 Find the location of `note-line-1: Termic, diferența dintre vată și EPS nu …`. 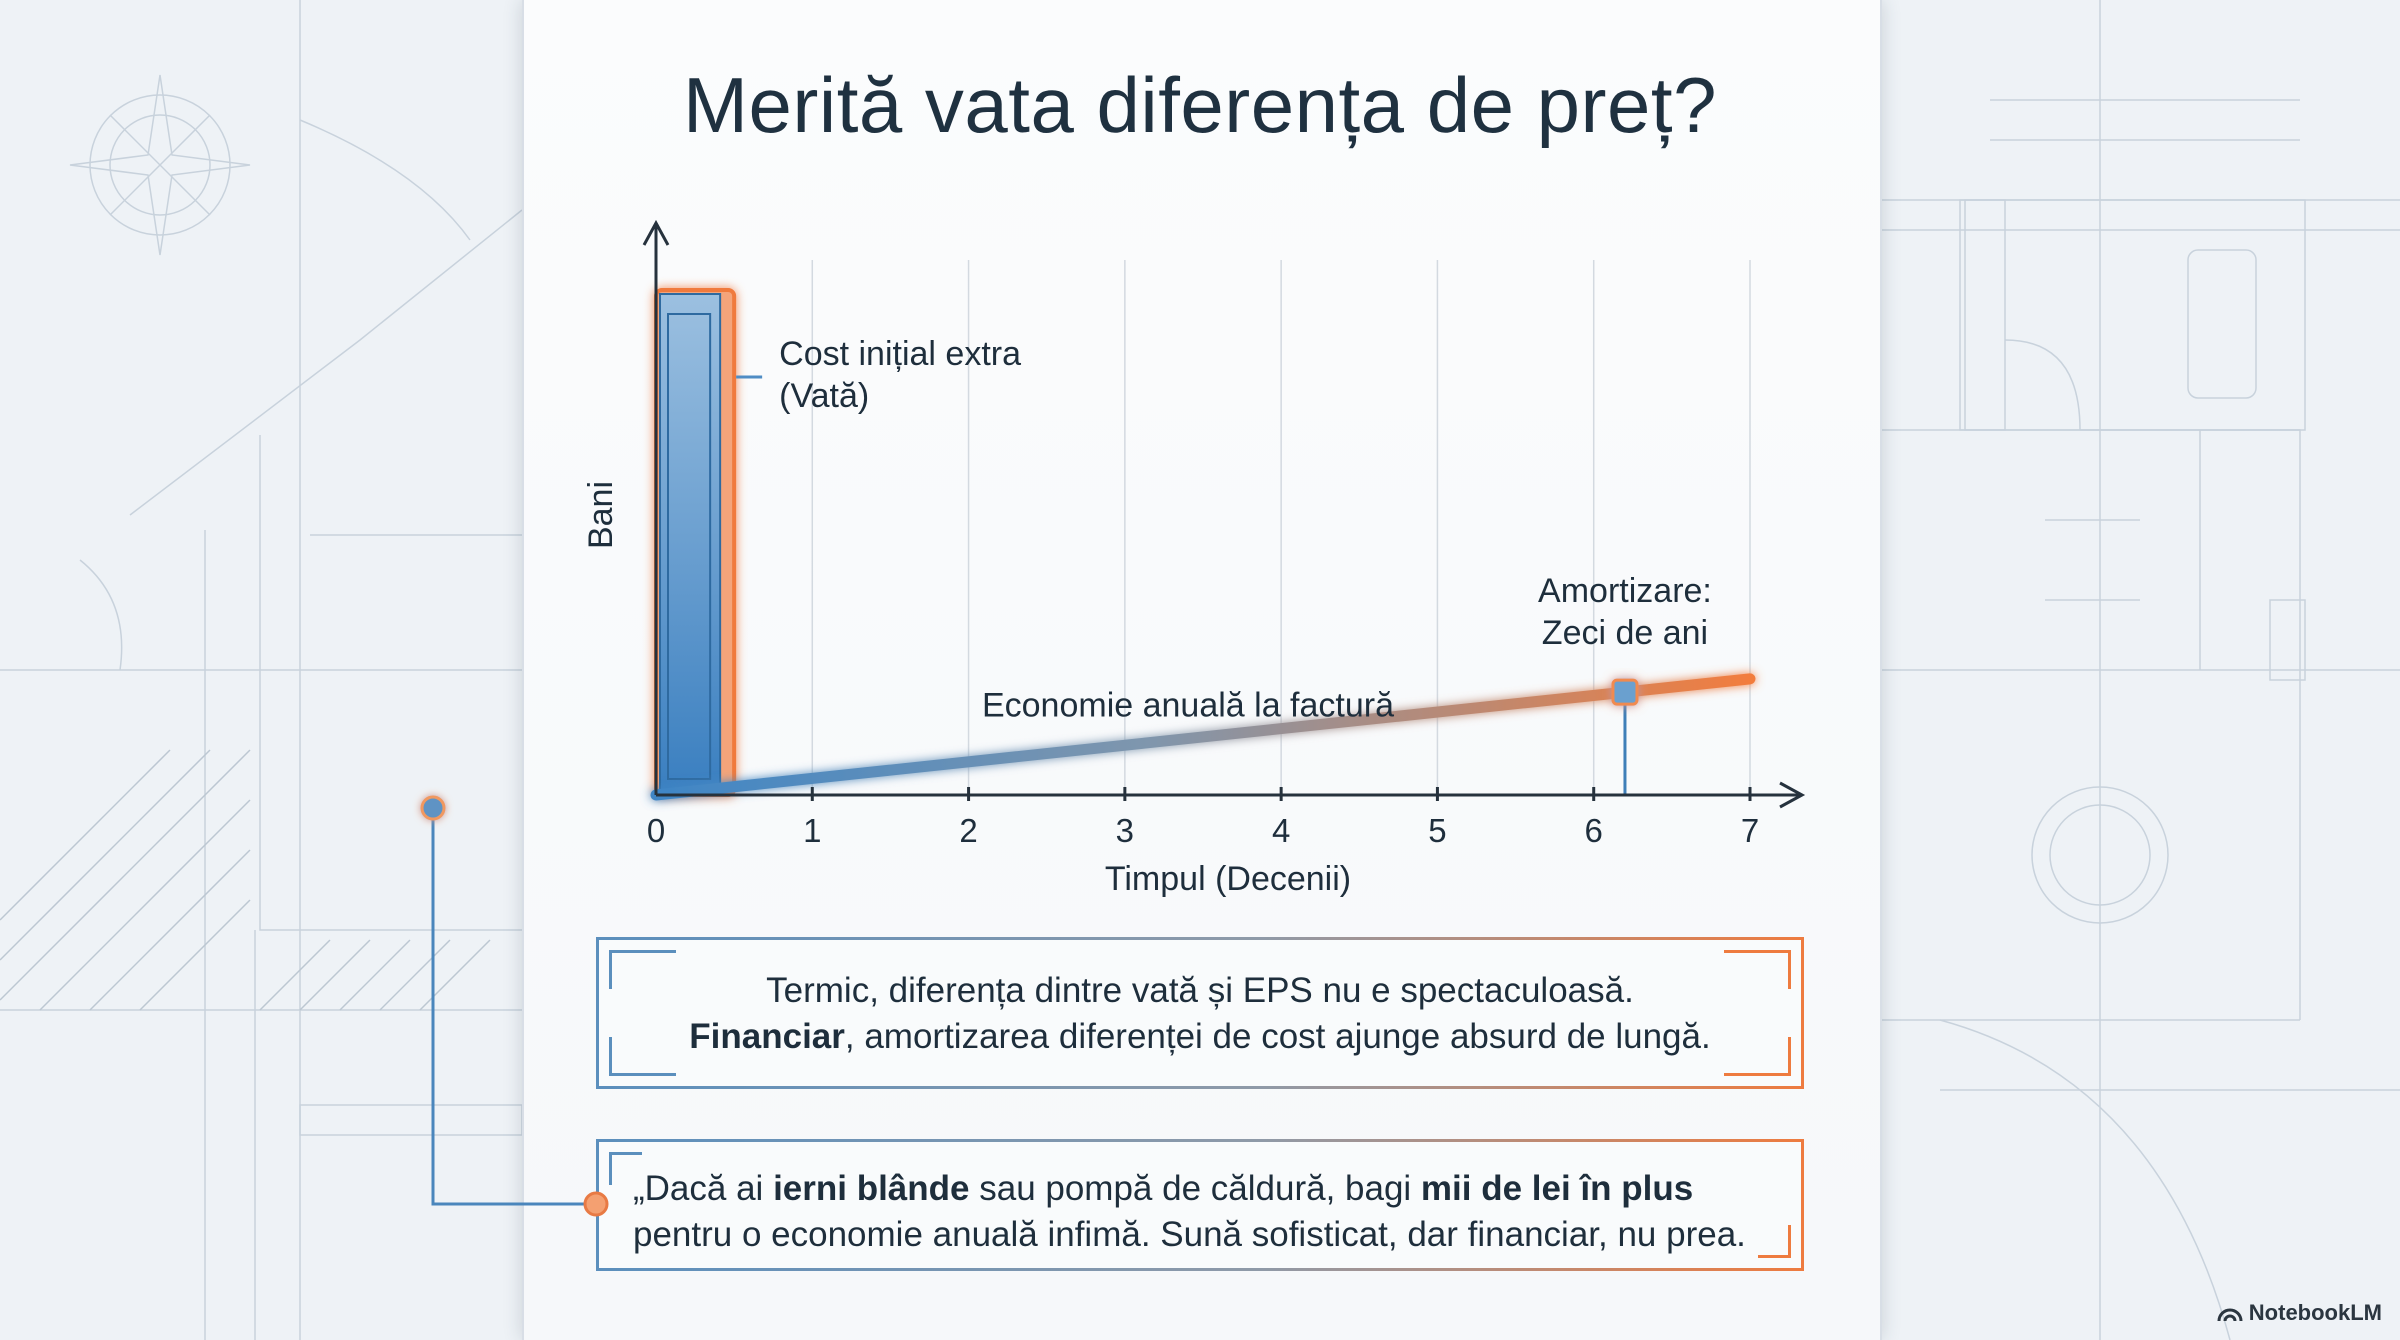

note-line-1: Termic, diferența dintre vată și EPS nu … is located at coordinates (1200, 990).